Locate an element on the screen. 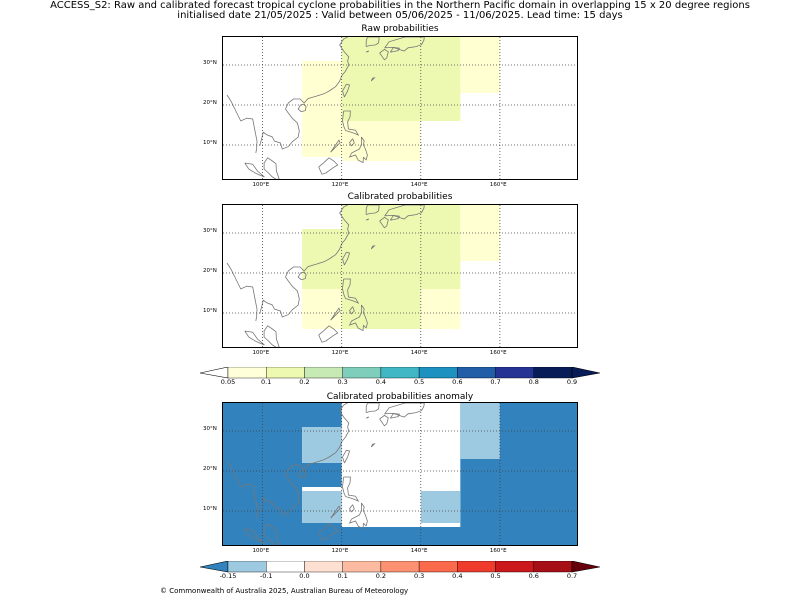 The height and width of the screenshot is (600, 800). anomaly-colorbar: -0.15 -0.1 0.0 0.1 0.2 0.3 0.4 0.5 0.6 0.7 is located at coordinates (400, 570).